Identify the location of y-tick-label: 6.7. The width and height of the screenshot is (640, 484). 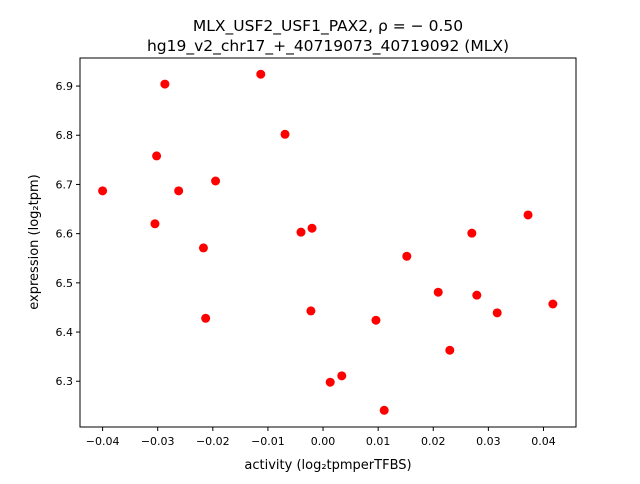
(65, 184).